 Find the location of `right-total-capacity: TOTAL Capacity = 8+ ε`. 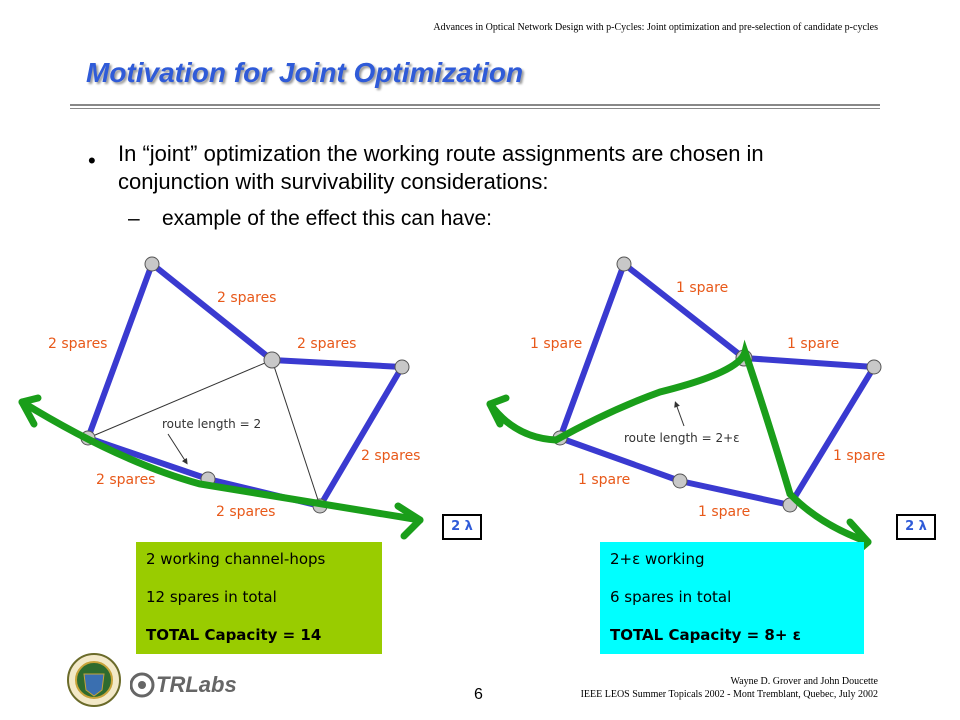

right-total-capacity: TOTAL Capacity = 8+ ε is located at coordinates (706, 635).